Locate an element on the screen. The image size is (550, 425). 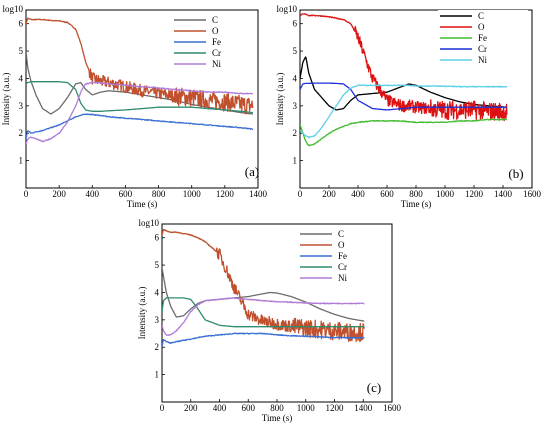
series-line-c is located at coordinates (140, 83).